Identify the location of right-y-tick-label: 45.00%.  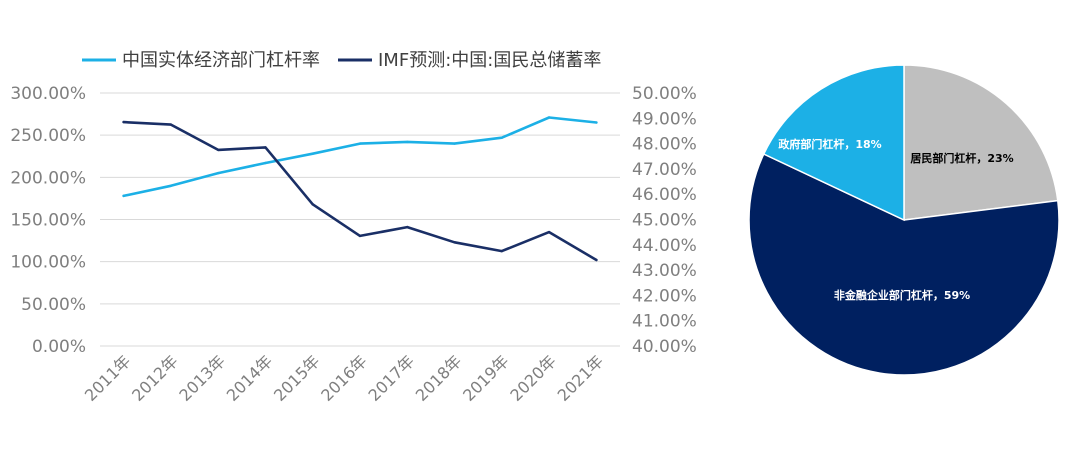
(664, 221).